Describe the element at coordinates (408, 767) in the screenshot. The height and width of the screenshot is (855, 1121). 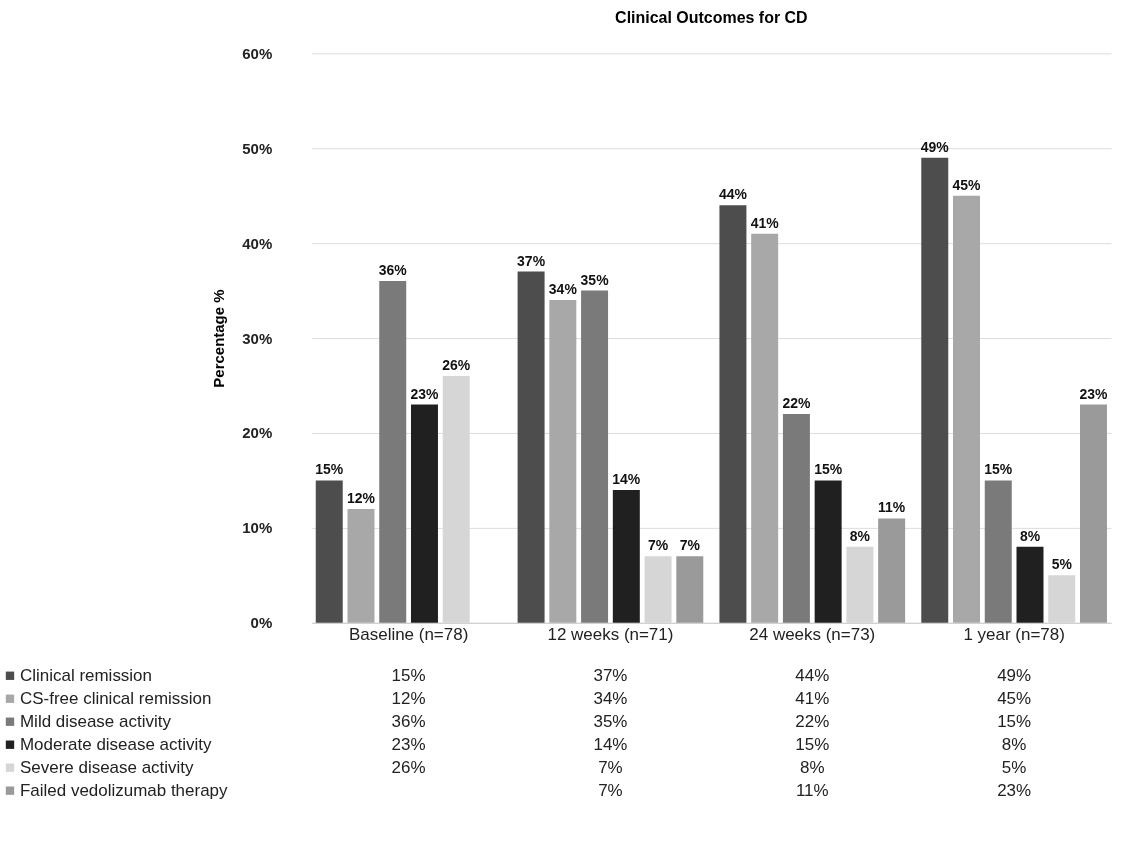
I see `data-label: 26%` at that location.